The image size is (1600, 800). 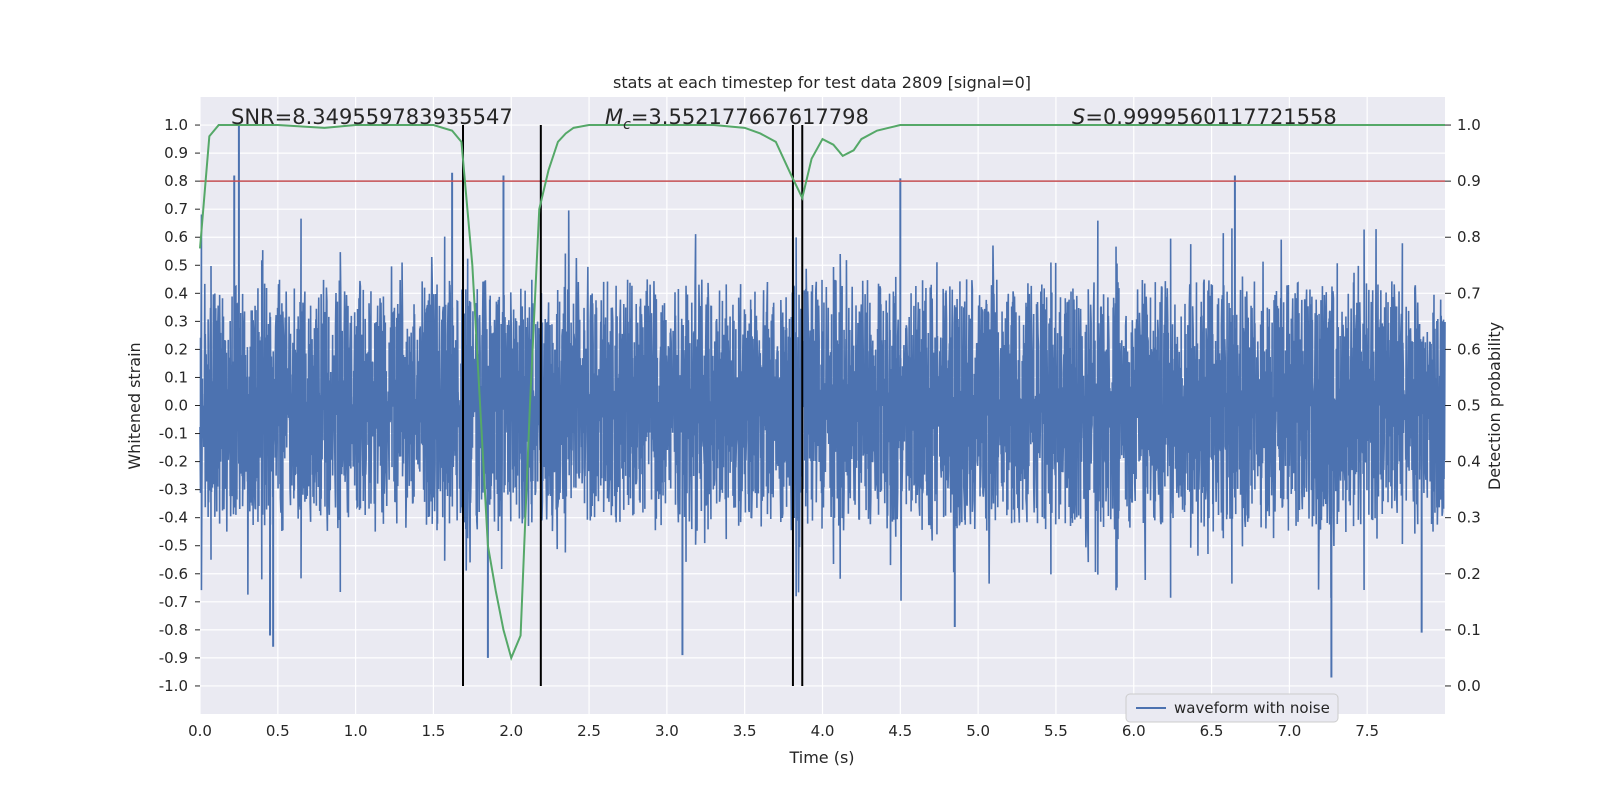 What do you see at coordinates (176, 209) in the screenshot?
I see `left-tick-label: 0.7` at bounding box center [176, 209].